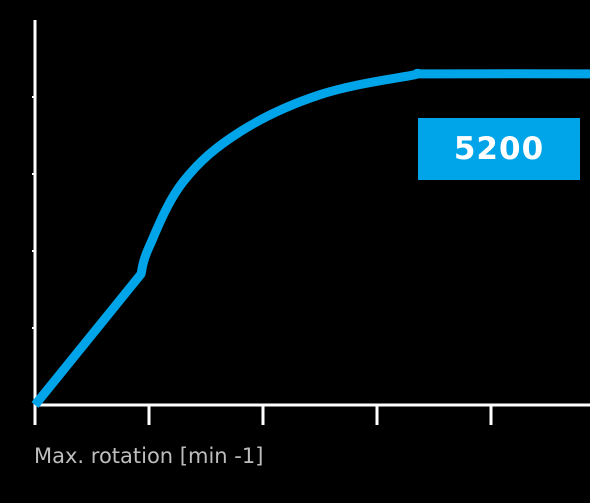 Image resolution: width=590 pixels, height=503 pixels. I want to click on x-axis, so click(311, 414).